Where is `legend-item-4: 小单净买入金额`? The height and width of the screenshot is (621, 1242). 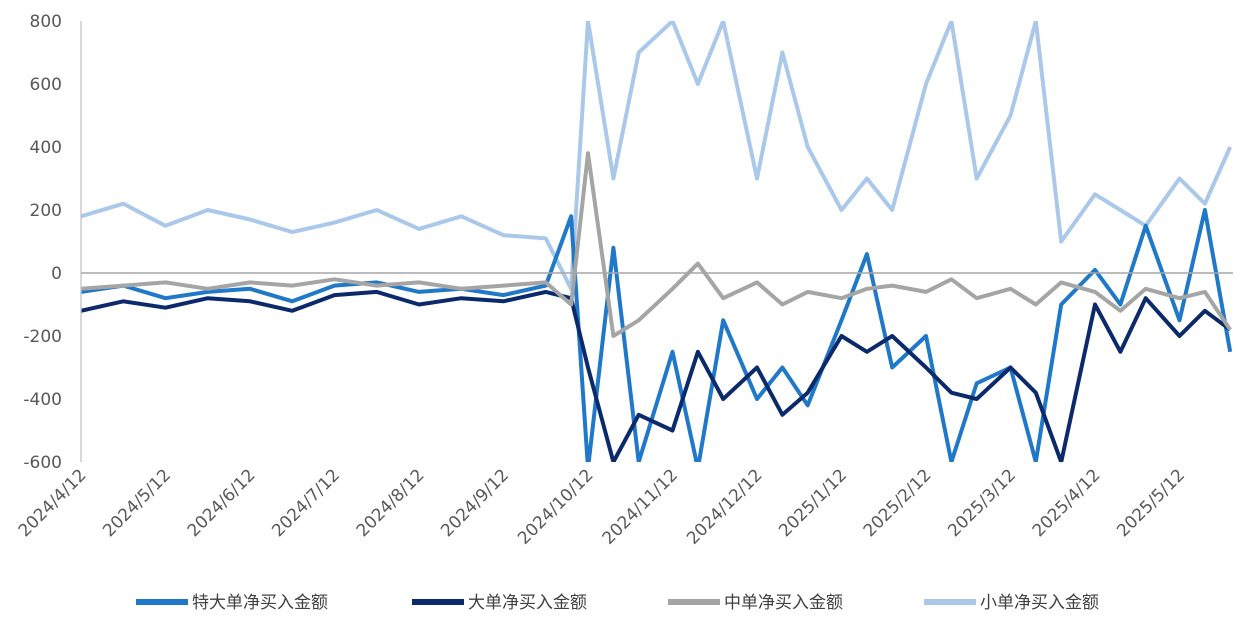 legend-item-4: 小单净买入金额 is located at coordinates (1011, 603).